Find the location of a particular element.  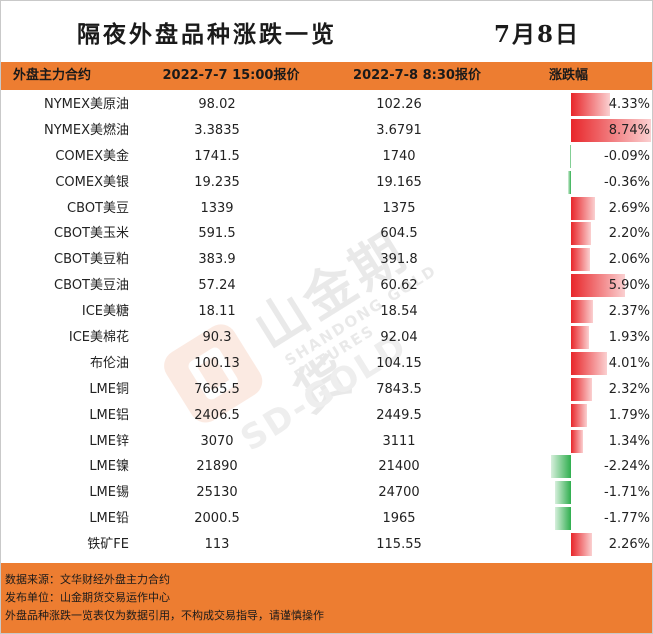

price-prev: 98.02 is located at coordinates (217, 104).